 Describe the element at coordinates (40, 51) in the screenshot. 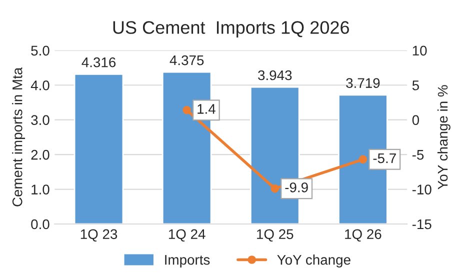

I see `y-tick-label: 5.0` at that location.